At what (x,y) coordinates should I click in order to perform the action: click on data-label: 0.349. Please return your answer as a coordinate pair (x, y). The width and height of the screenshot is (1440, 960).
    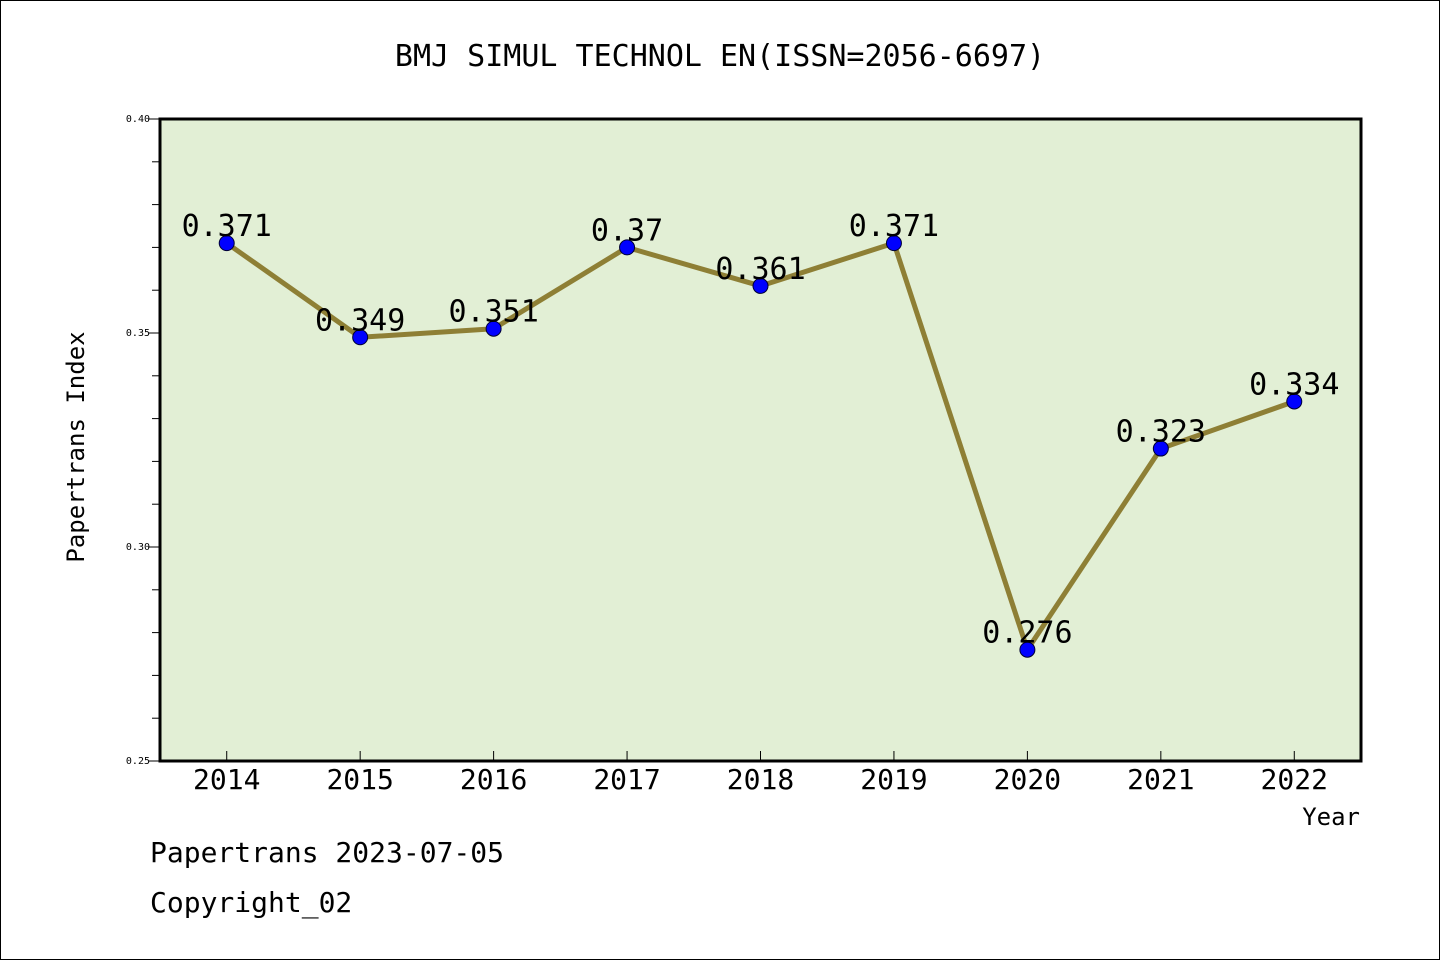
    Looking at the image, I should click on (360, 320).